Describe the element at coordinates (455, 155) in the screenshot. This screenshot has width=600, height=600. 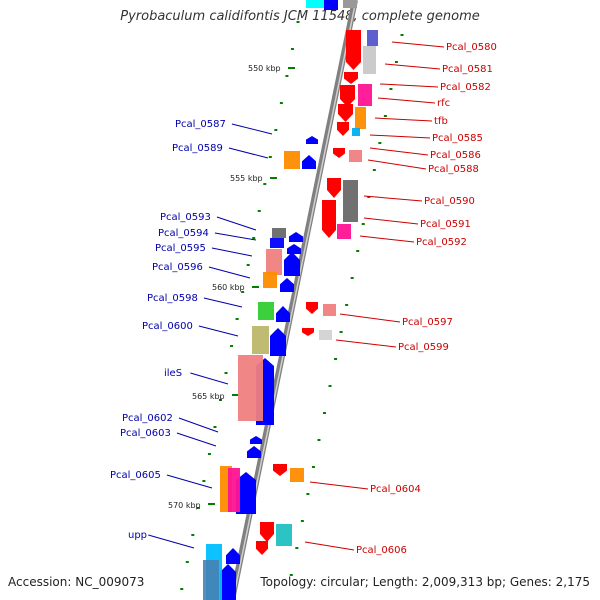
I see `gene-label-plus: Pcal_0586` at that location.